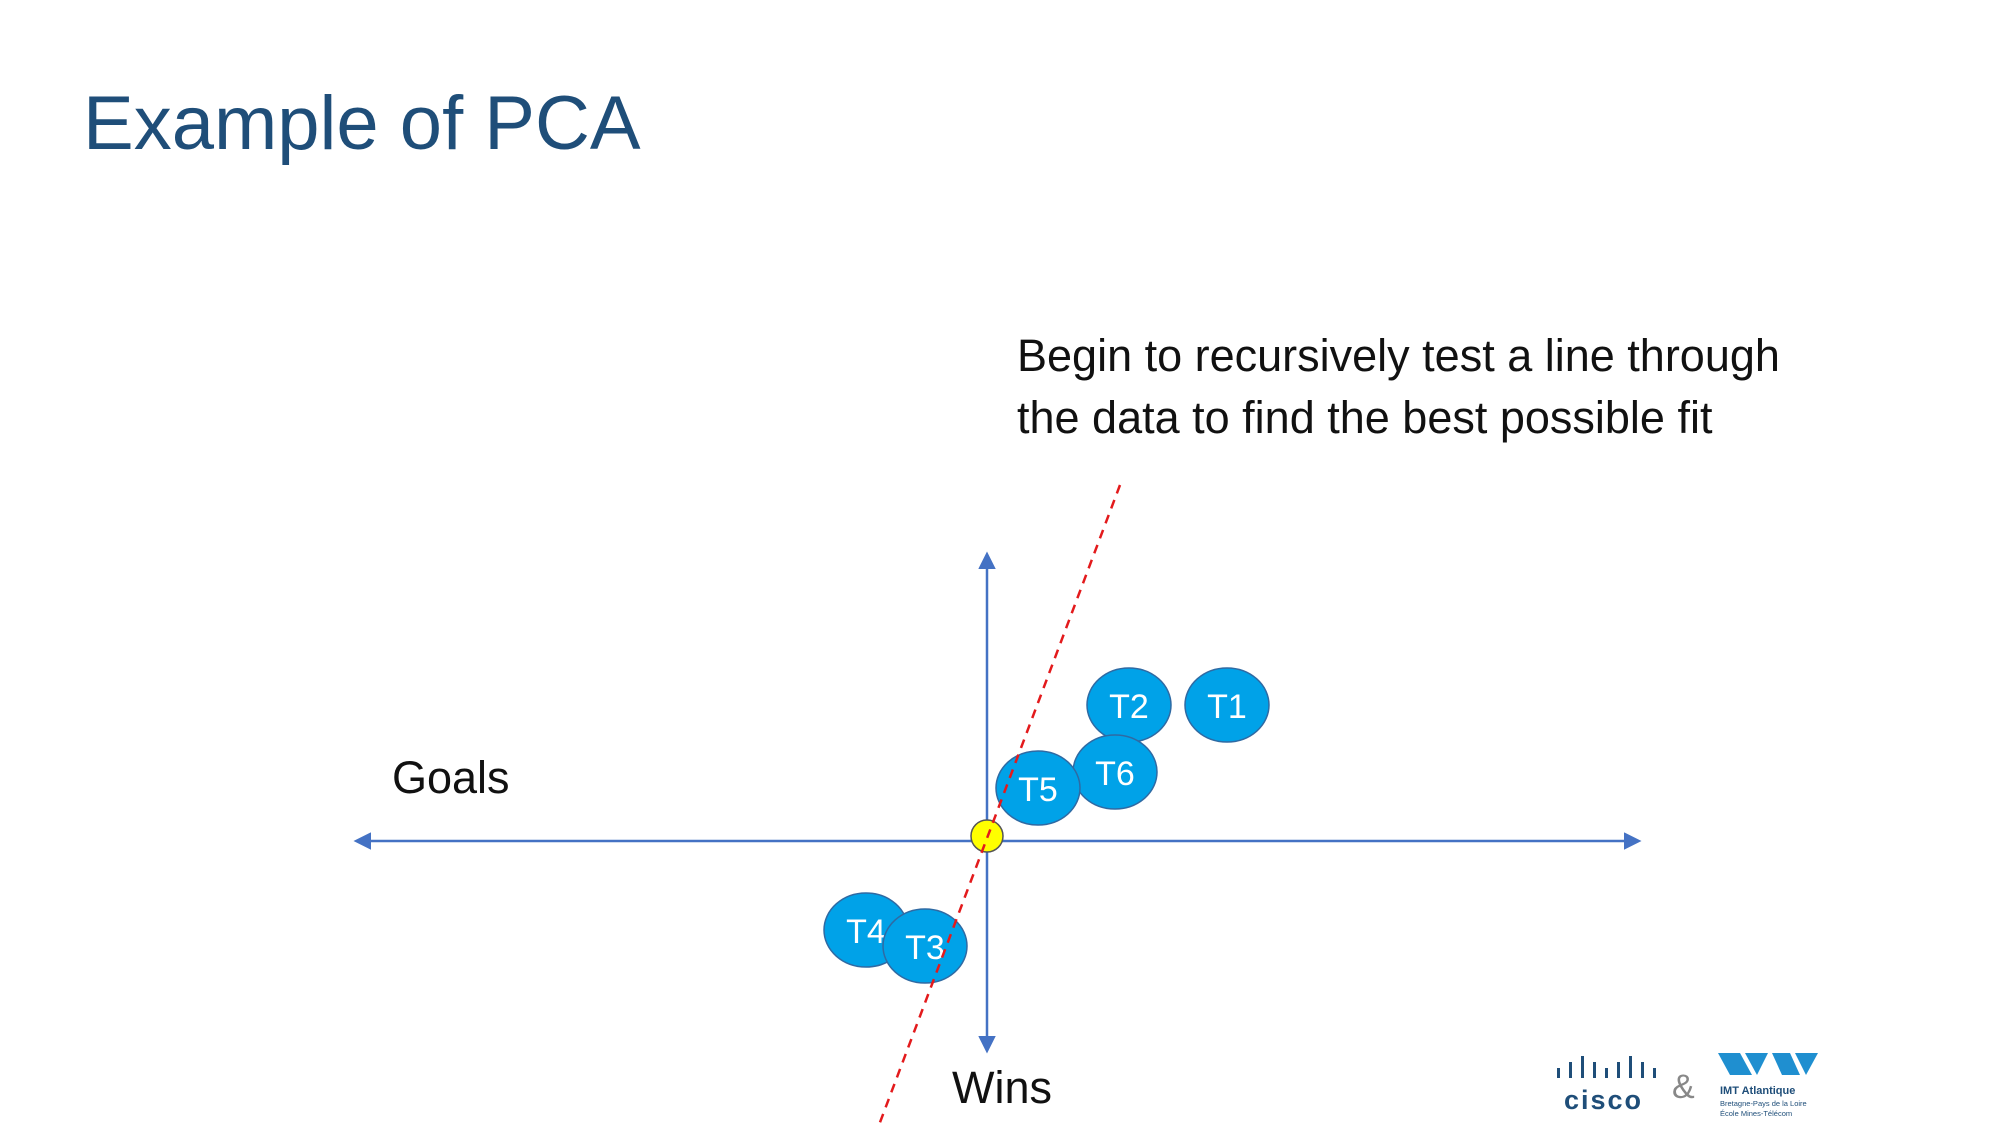  What do you see at coordinates (1756, 1113) in the screenshot?
I see `imt-subline-2: École Mines-Télécom` at bounding box center [1756, 1113].